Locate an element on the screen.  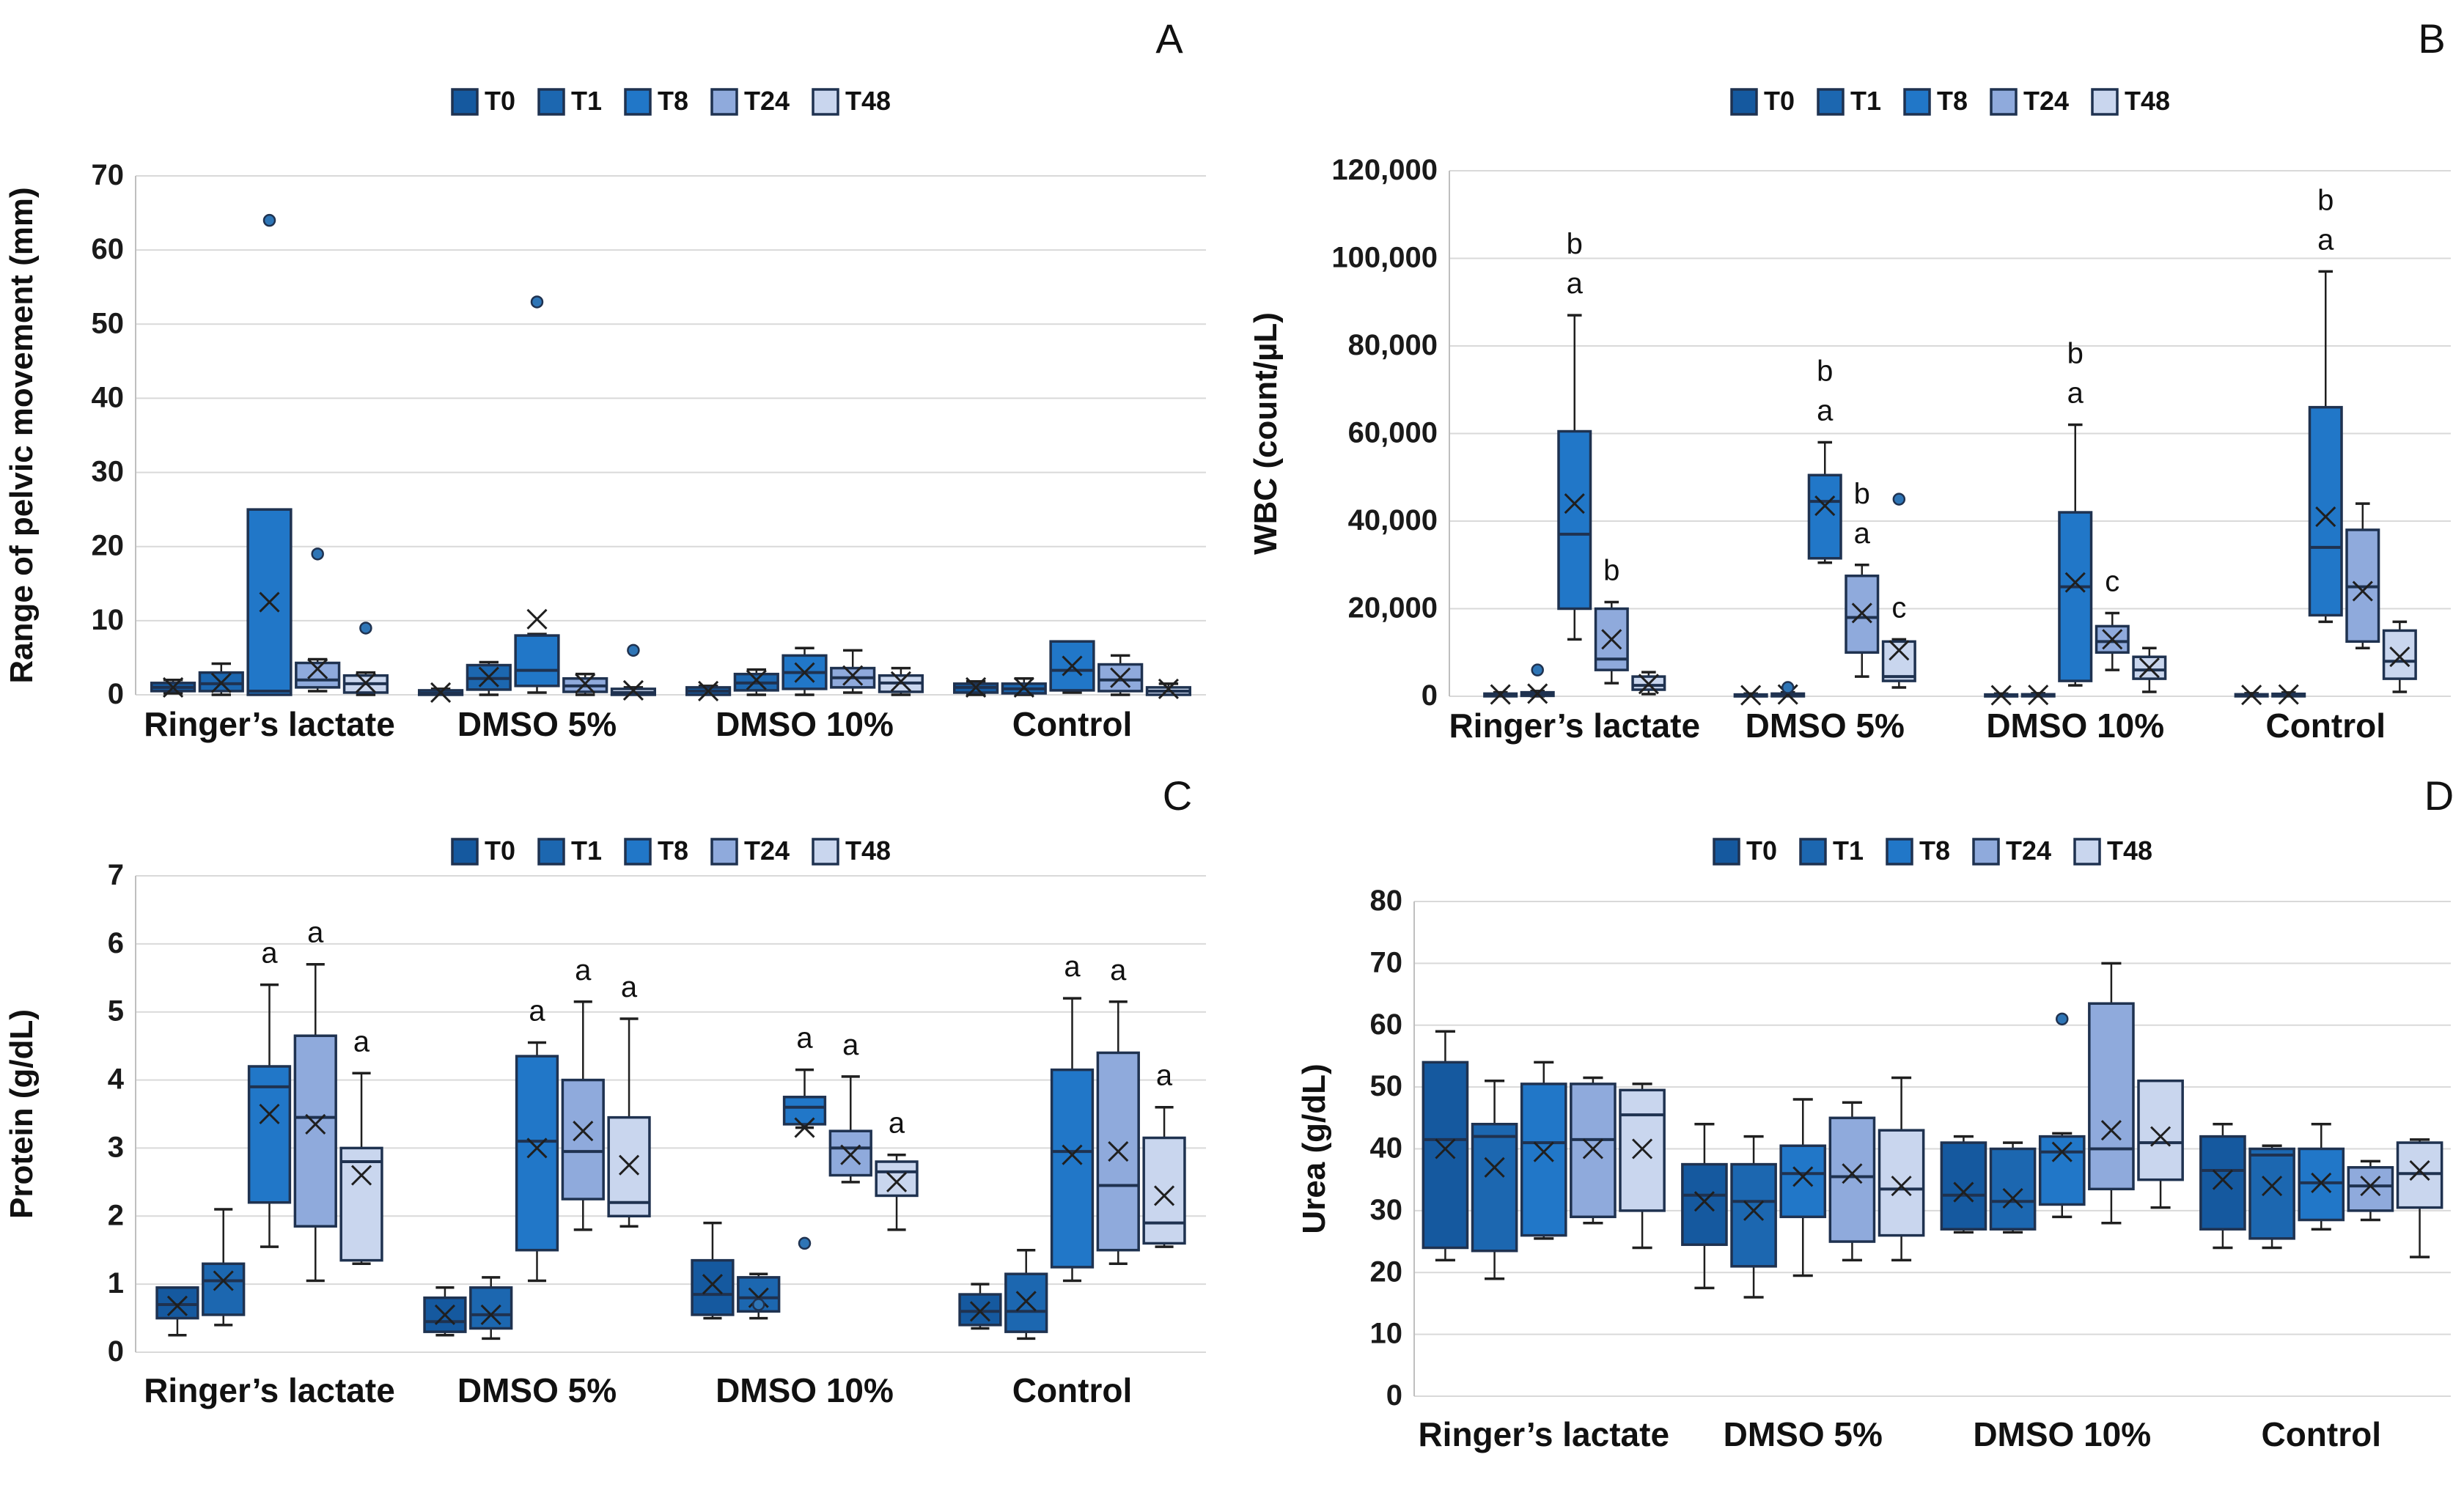
y-tick-label: 60 is located at coordinates (109, 249).